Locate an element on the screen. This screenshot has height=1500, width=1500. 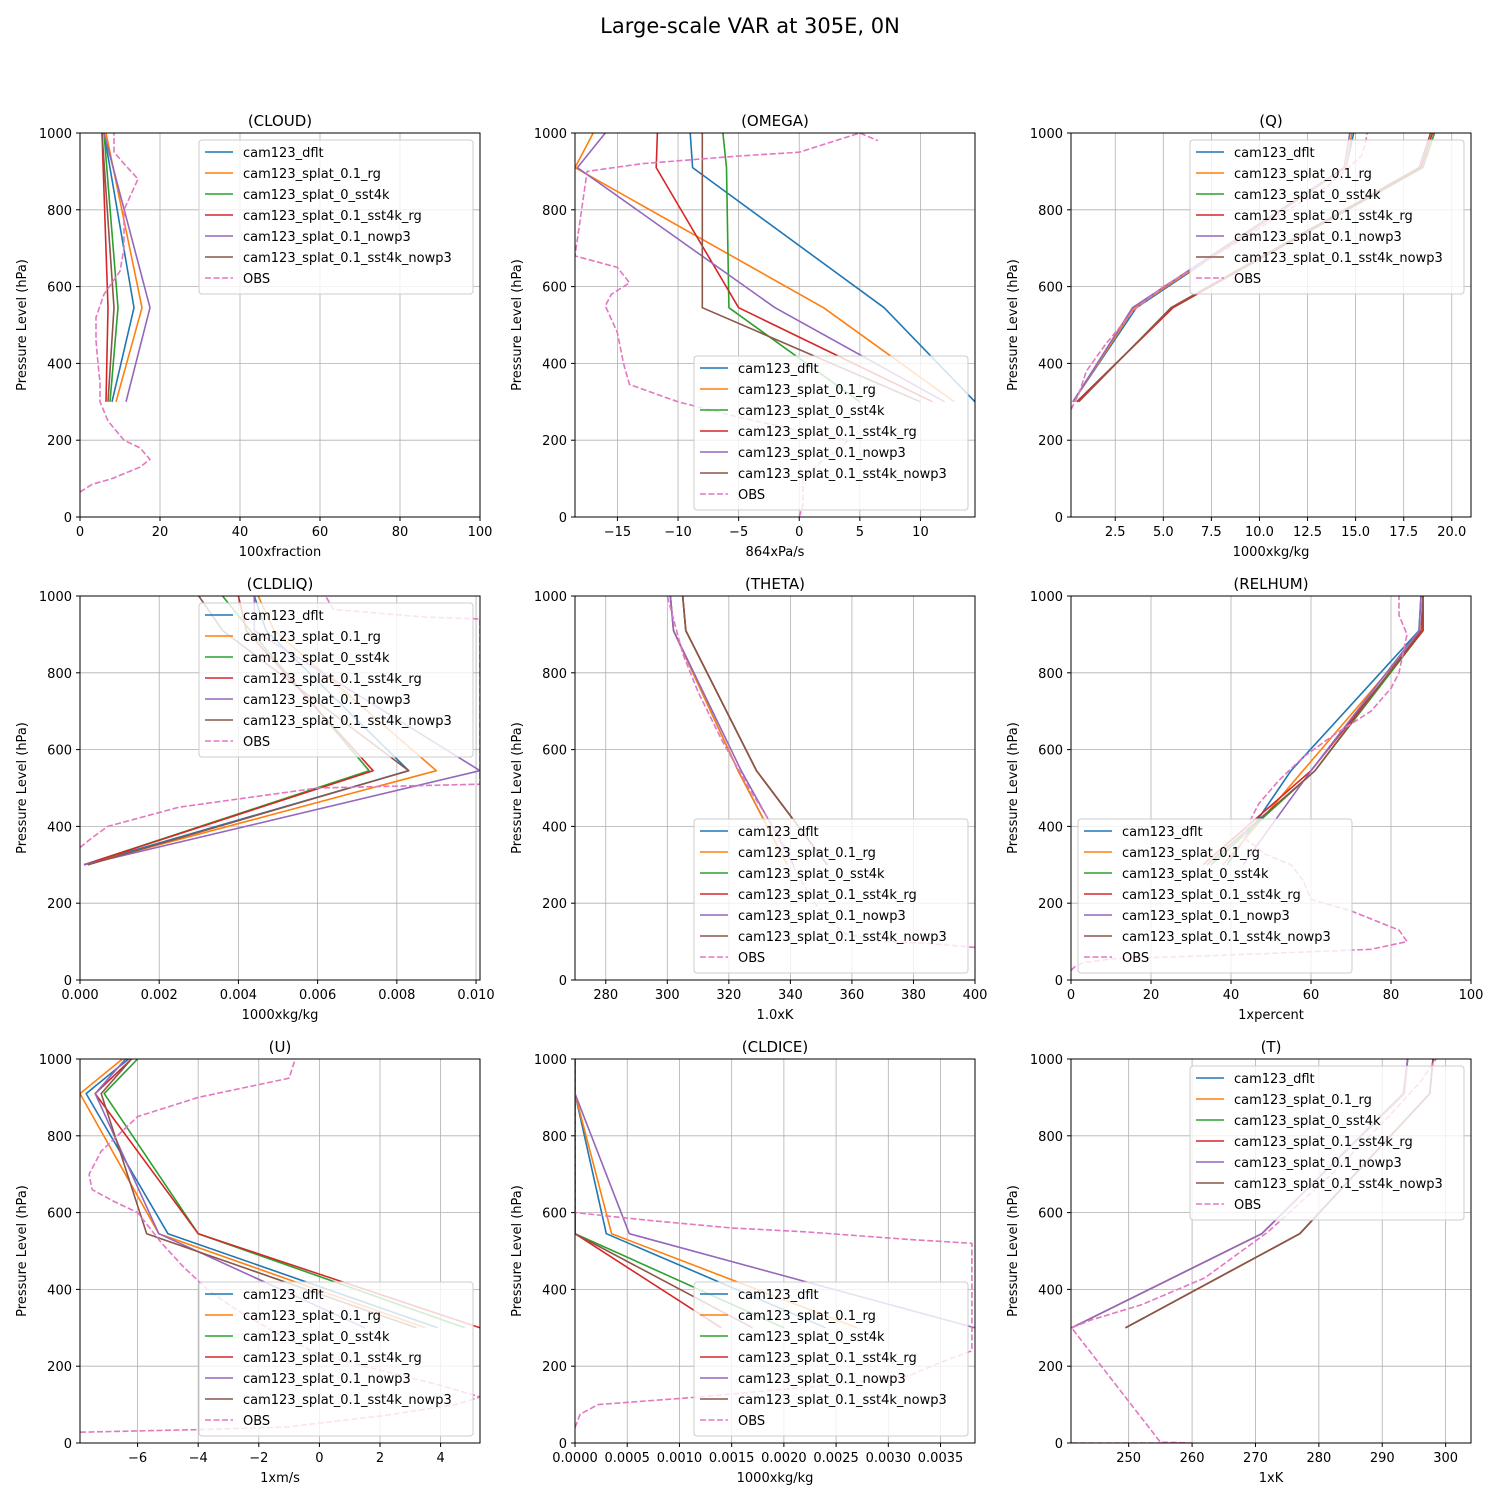
x-tick-label: 280 is located at coordinates (1318, 1458).